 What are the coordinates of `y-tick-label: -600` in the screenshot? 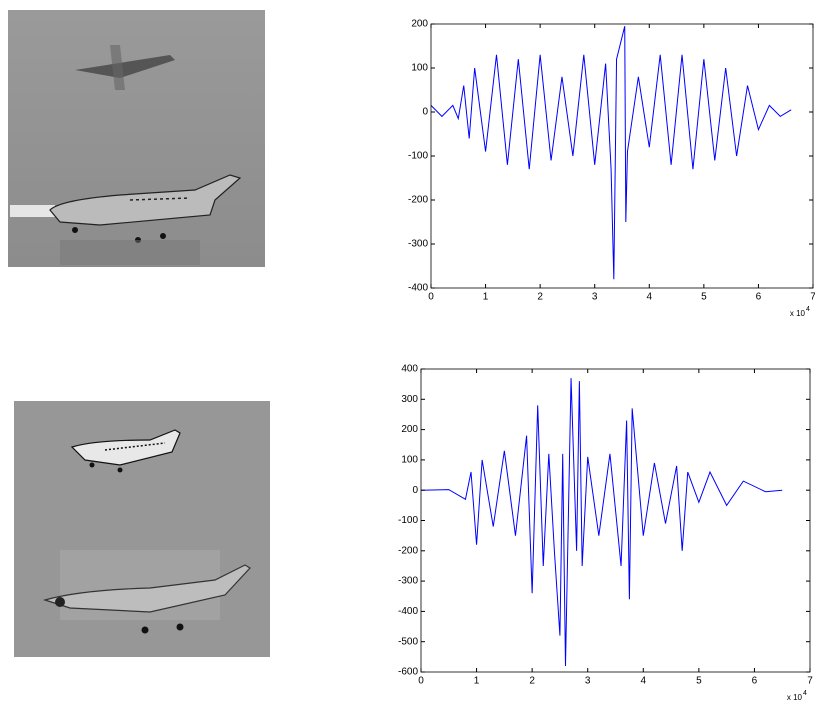 It's located at (408, 672).